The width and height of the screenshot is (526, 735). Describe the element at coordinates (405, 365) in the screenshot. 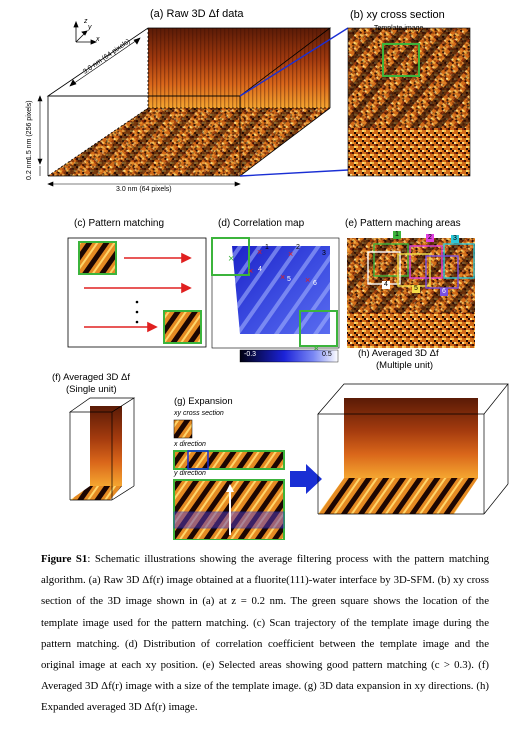

I see `panel-h-subtitle: (Multiple unit)` at that location.